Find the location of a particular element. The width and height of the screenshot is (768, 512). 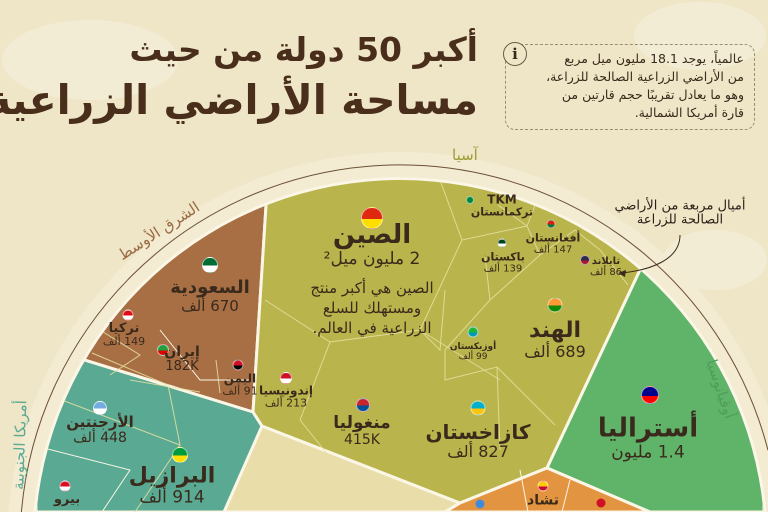

argentina-label: الأرجنتين 448 ألف is located at coordinates (100, 430).